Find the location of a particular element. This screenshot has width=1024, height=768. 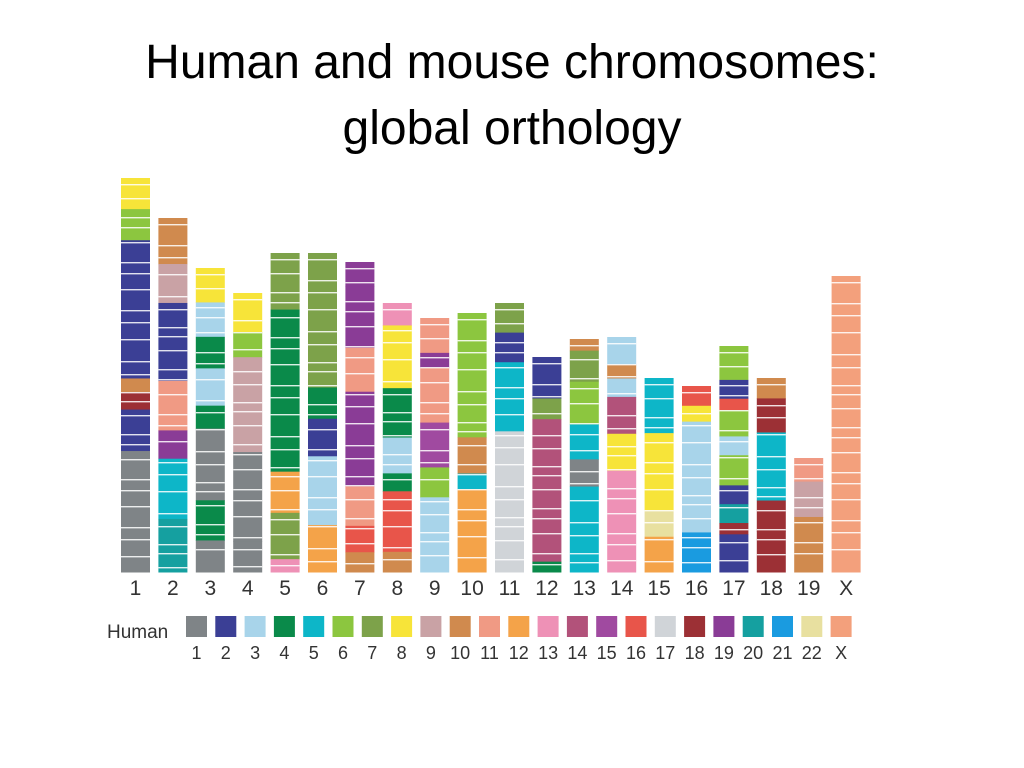

chromosome-label: 3 is located at coordinates (210, 588).